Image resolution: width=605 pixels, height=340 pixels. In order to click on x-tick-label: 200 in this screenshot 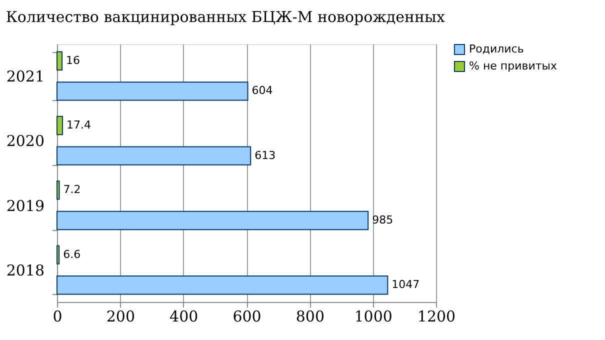, I will do `click(120, 317)`.